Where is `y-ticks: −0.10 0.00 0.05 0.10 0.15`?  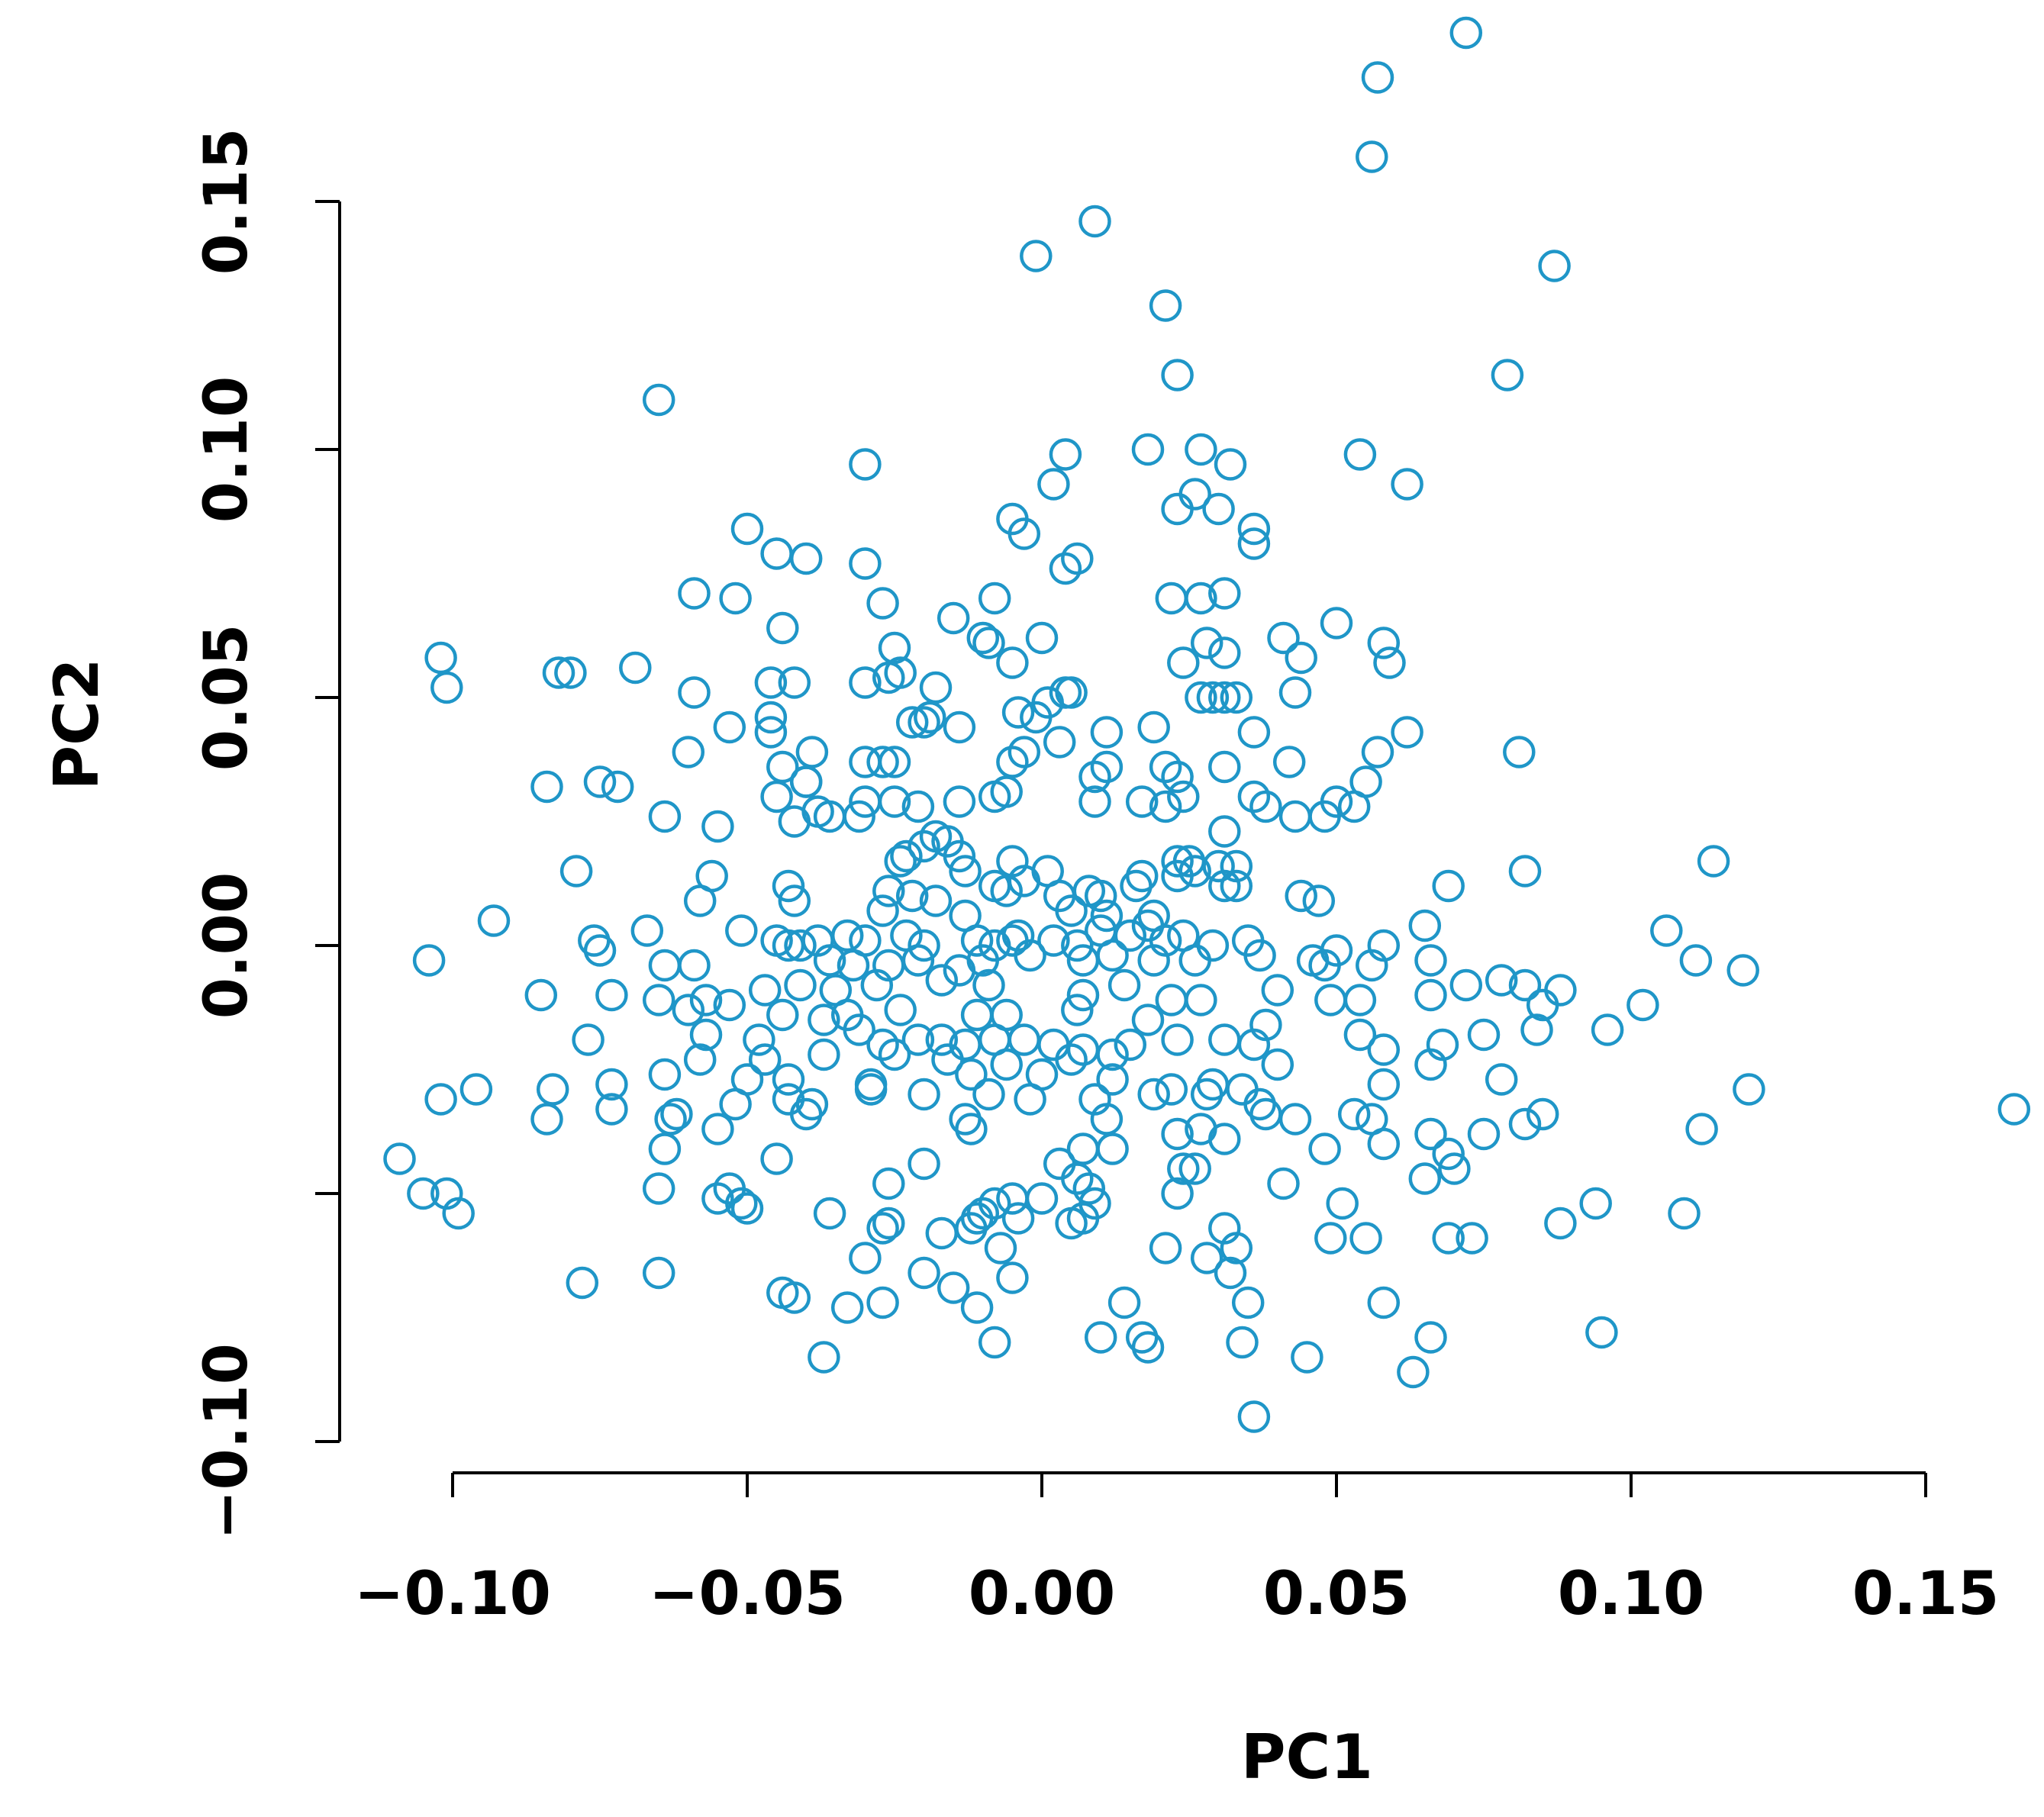 y-ticks: −0.10 0.00 0.05 0.10 0.15 is located at coordinates (266, 834).